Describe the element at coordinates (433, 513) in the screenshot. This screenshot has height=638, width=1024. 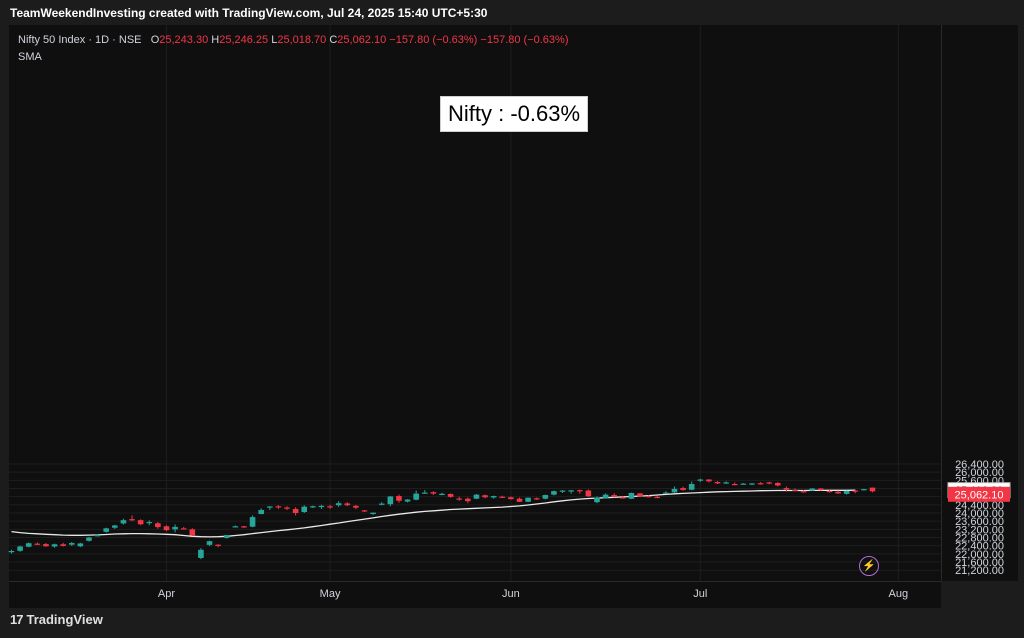
I see `sma-line` at that location.